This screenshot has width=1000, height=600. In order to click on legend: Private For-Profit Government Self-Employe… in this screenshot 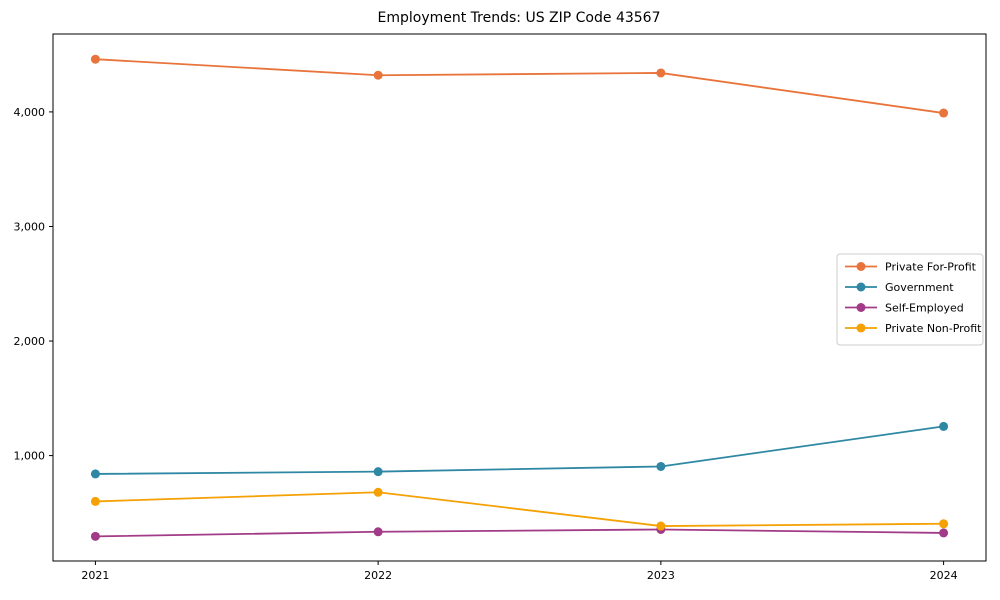, I will do `click(910, 299)`.